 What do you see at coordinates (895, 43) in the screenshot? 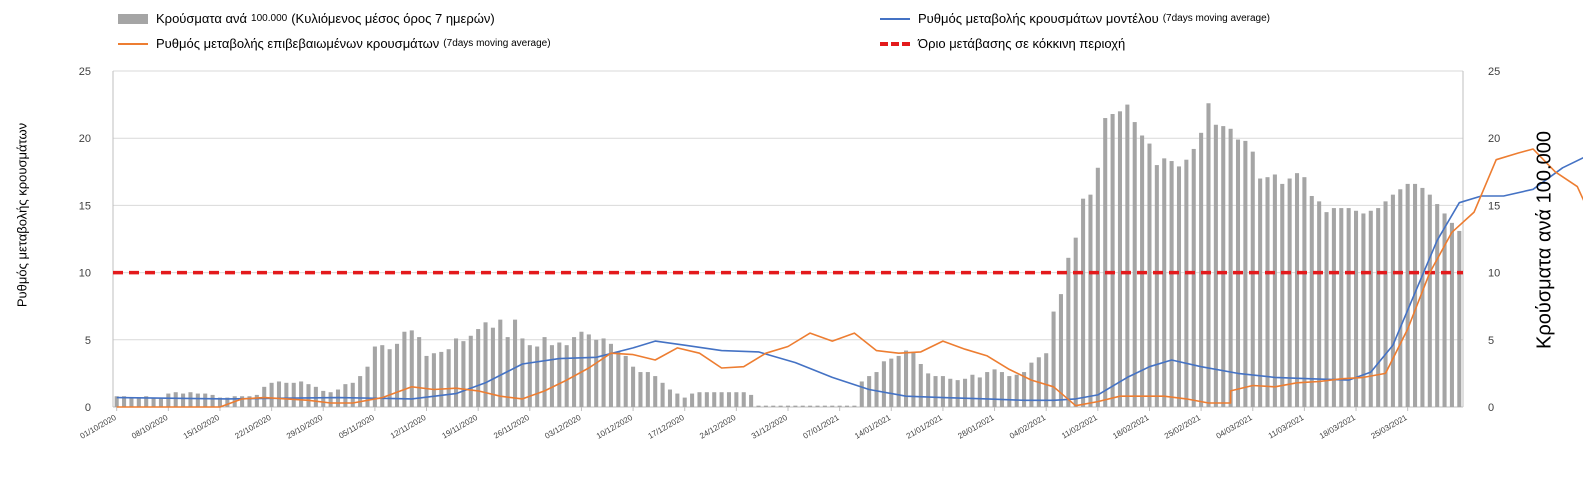
I see `legend-threshold-swatch` at bounding box center [895, 43].